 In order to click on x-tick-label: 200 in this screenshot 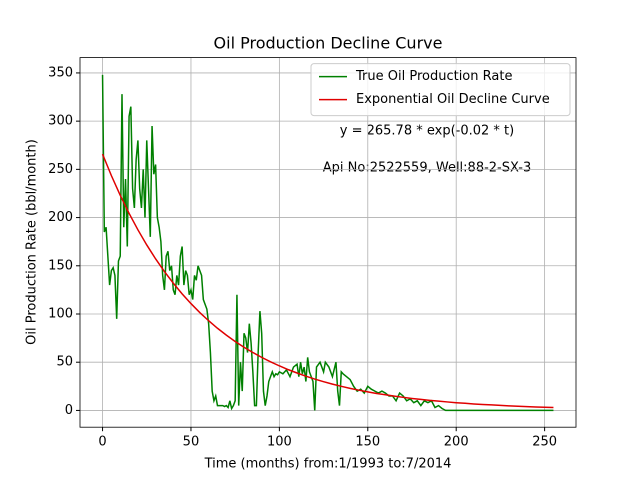, I will do `click(456, 442)`.